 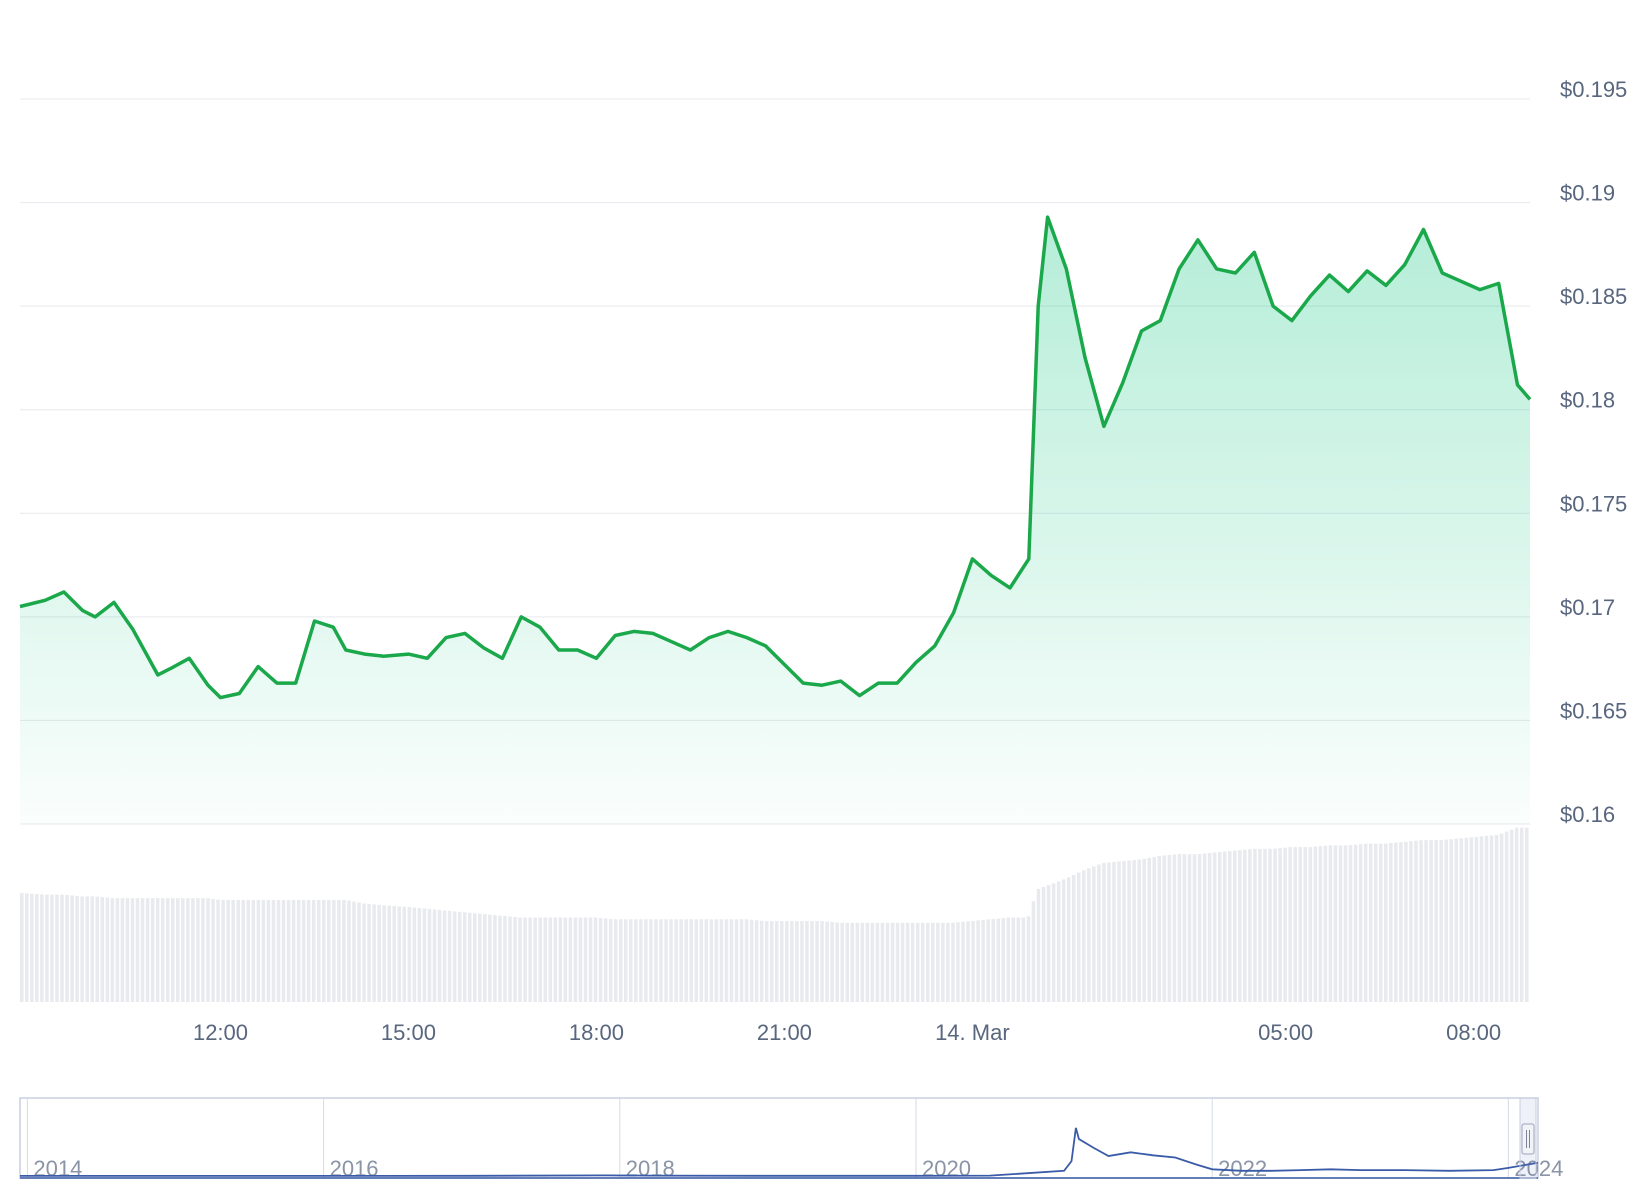 What do you see at coordinates (1528, 1139) in the screenshot?
I see `navigator-handle` at bounding box center [1528, 1139].